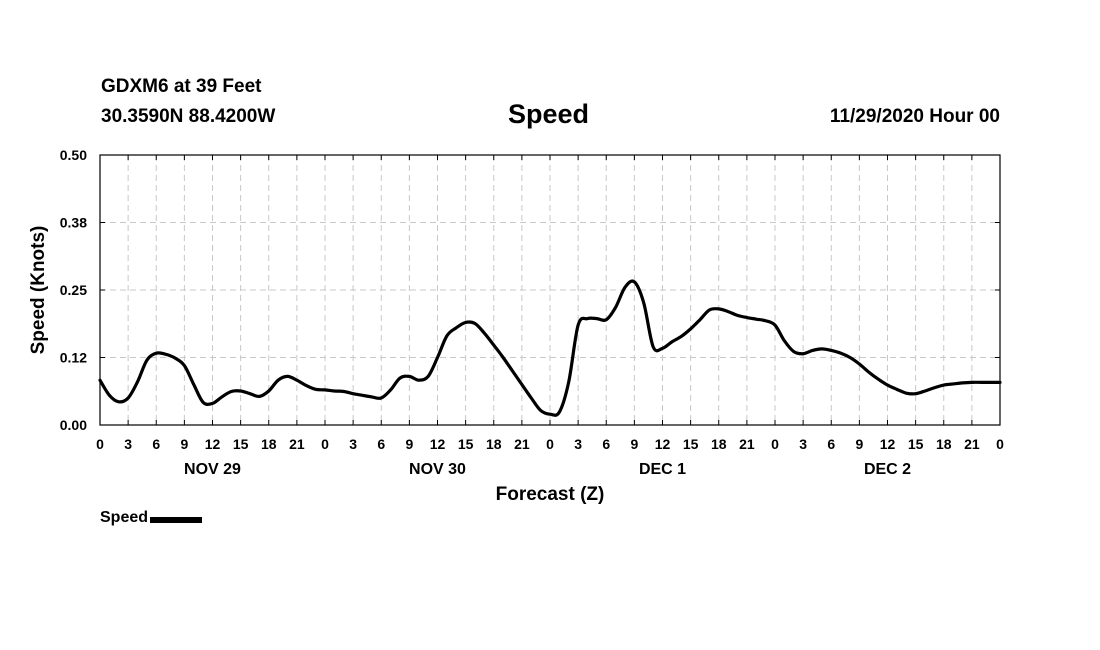 This screenshot has height=650, width=1100. Describe the element at coordinates (73, 155) in the screenshot. I see `y-tick-label: 0.50` at that location.